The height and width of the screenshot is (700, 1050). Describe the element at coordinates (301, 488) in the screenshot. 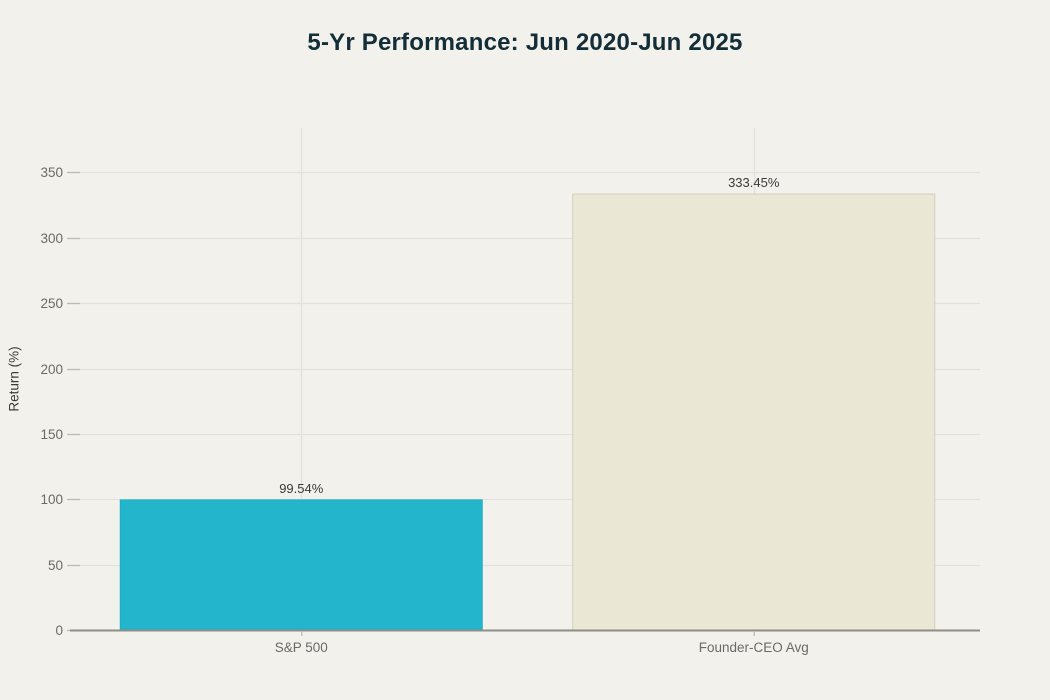

I see `value-label-s-p-500: 99.54%` at that location.